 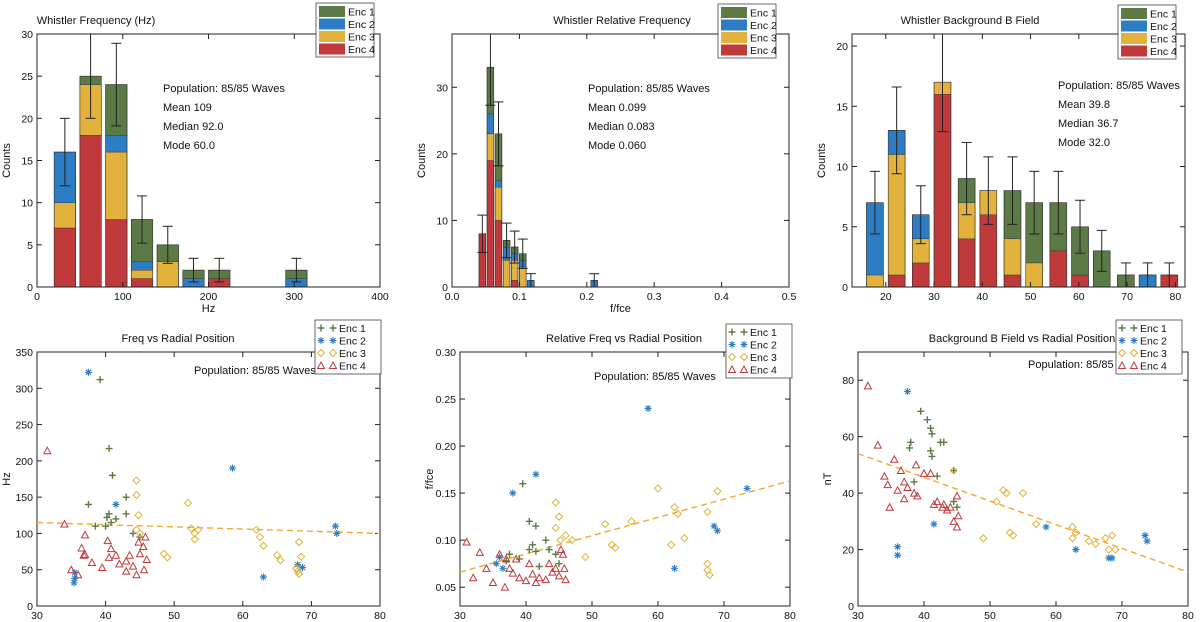 What do you see at coordinates (446, 541) in the screenshot?
I see `y-tick-label: 0.10` at bounding box center [446, 541].